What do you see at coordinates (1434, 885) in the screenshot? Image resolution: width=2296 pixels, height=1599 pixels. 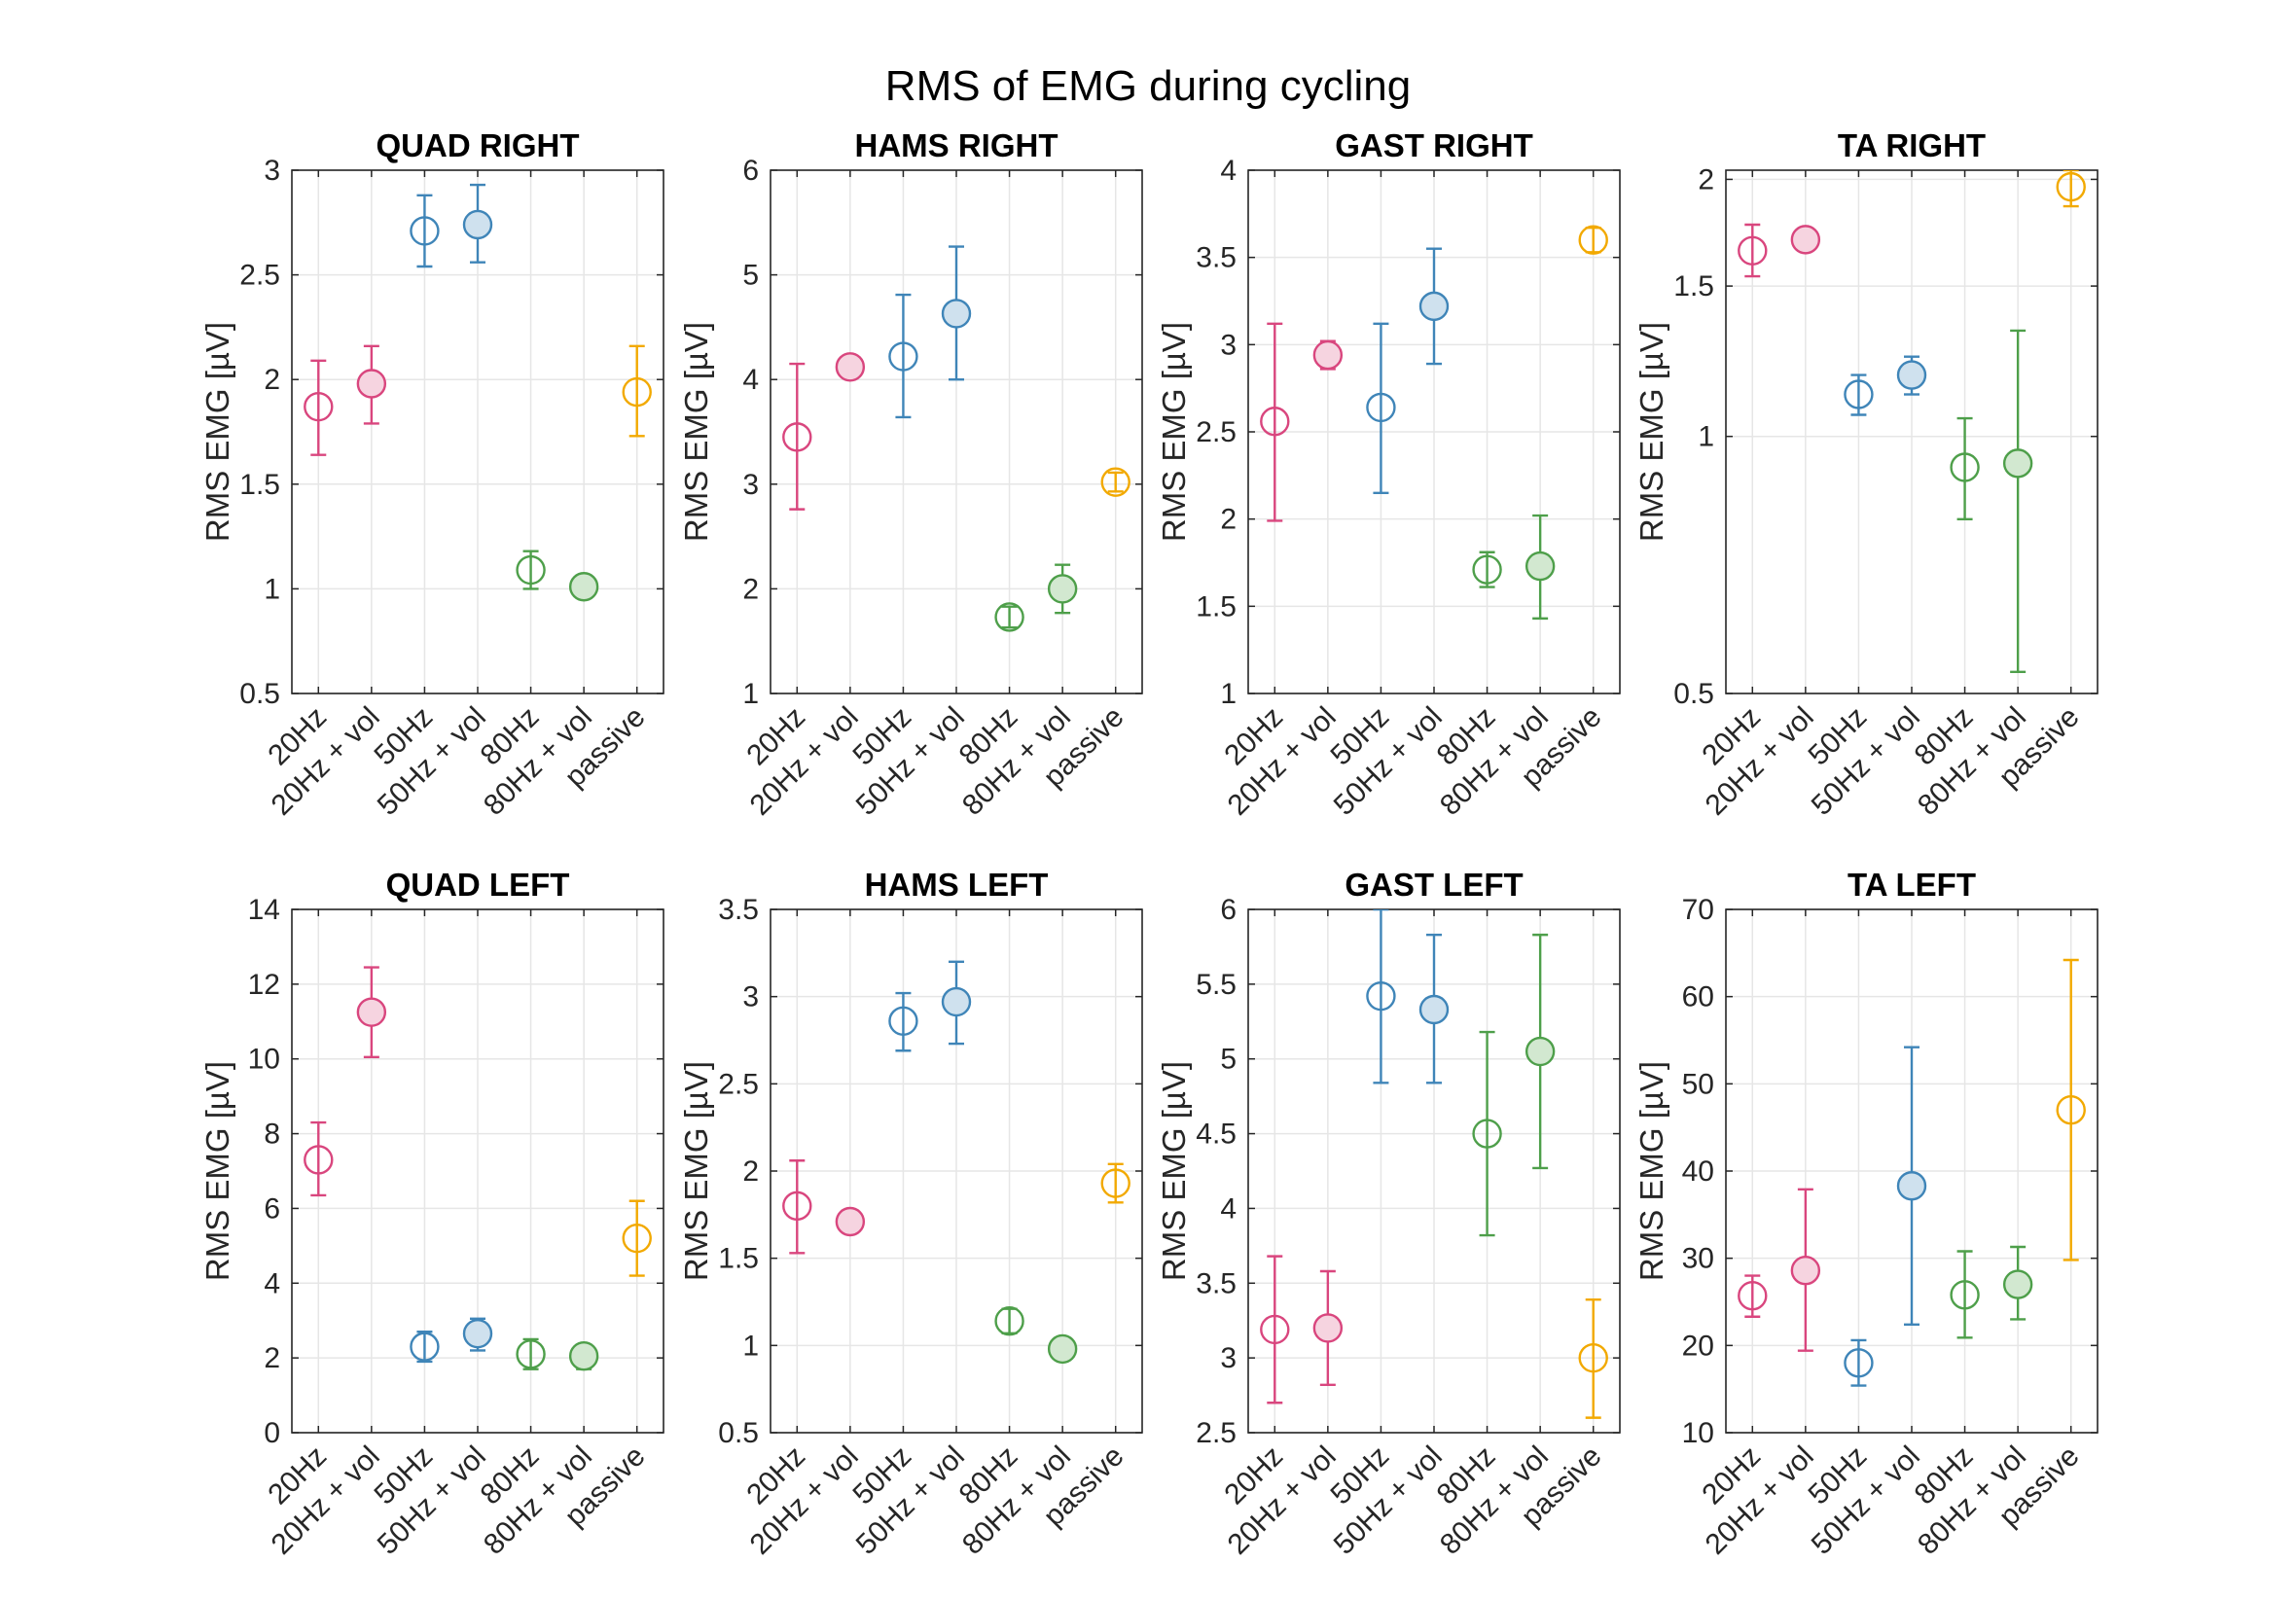 I see `subplot-title: GAST LEFT` at bounding box center [1434, 885].